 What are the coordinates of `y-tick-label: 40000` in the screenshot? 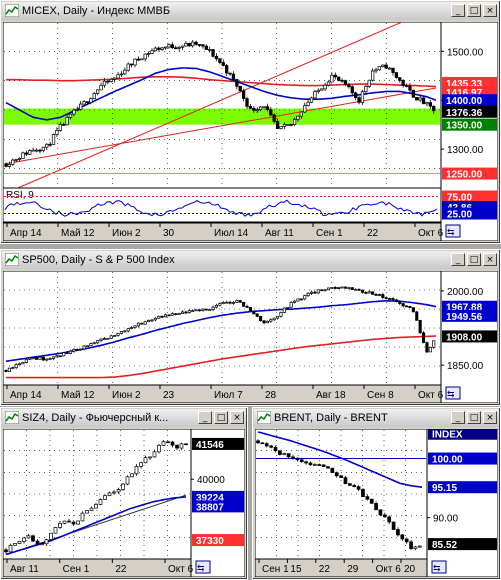 It's located at (211, 480).